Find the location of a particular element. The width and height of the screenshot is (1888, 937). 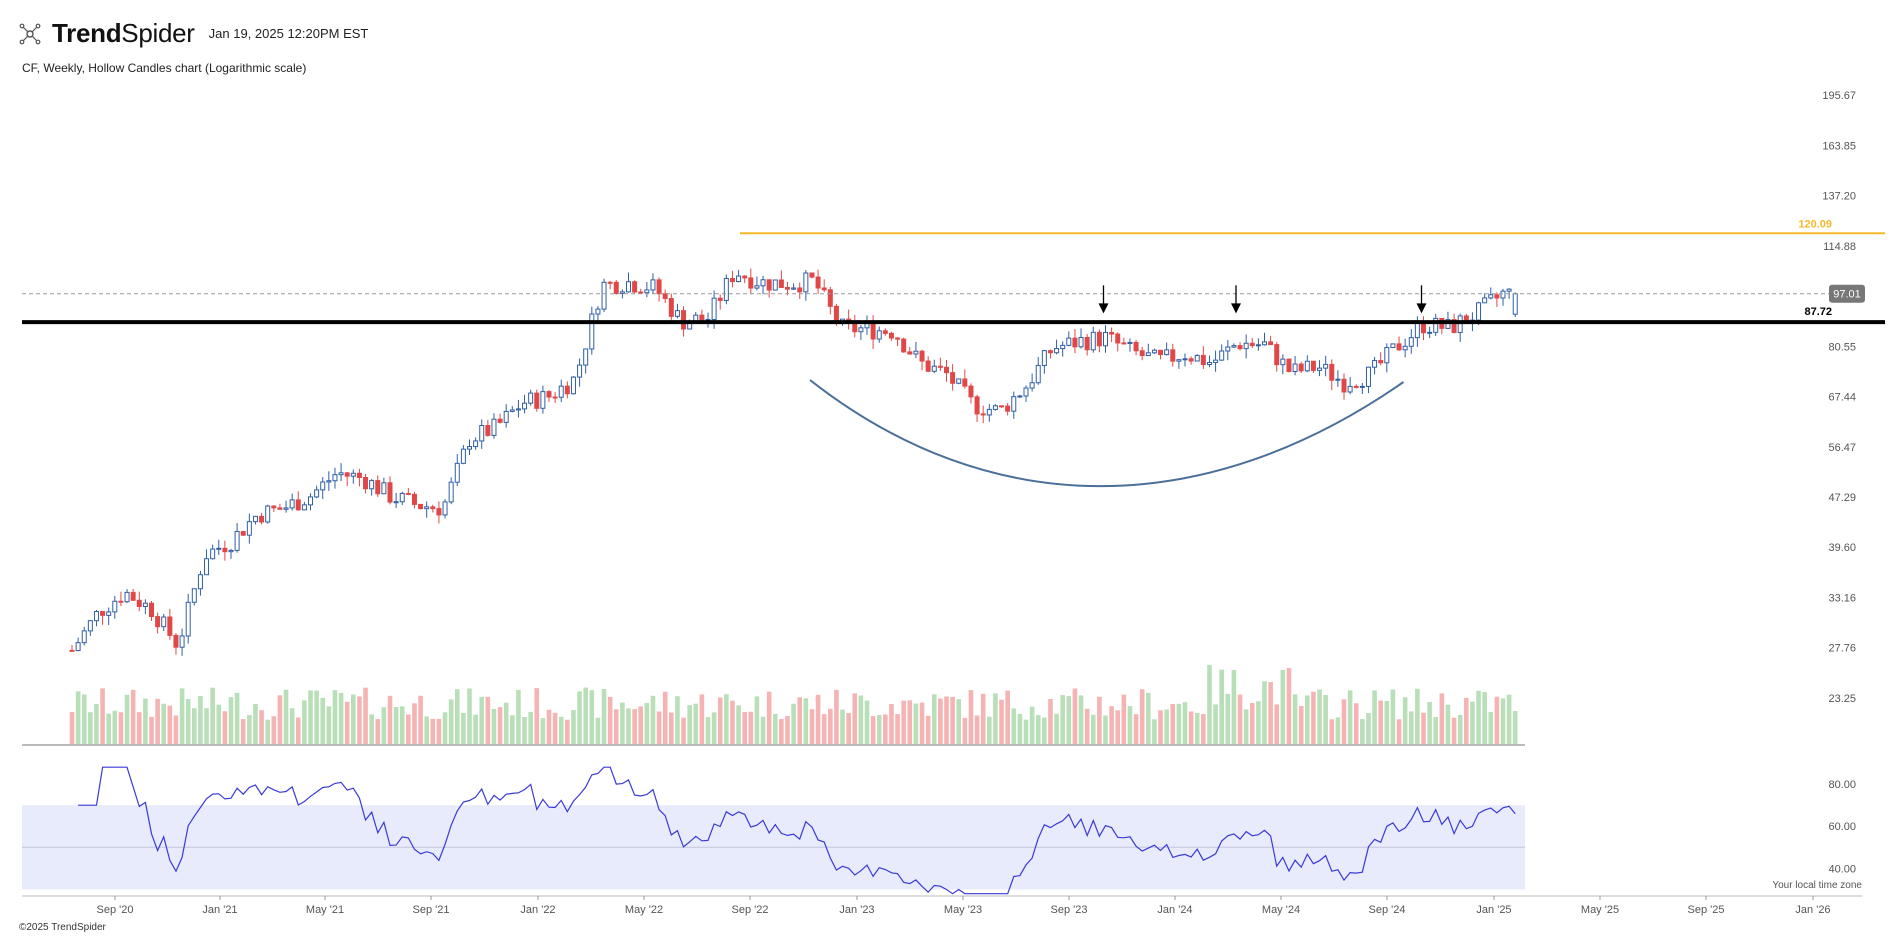

price-tick-label: 27.76 is located at coordinates (1842, 649).